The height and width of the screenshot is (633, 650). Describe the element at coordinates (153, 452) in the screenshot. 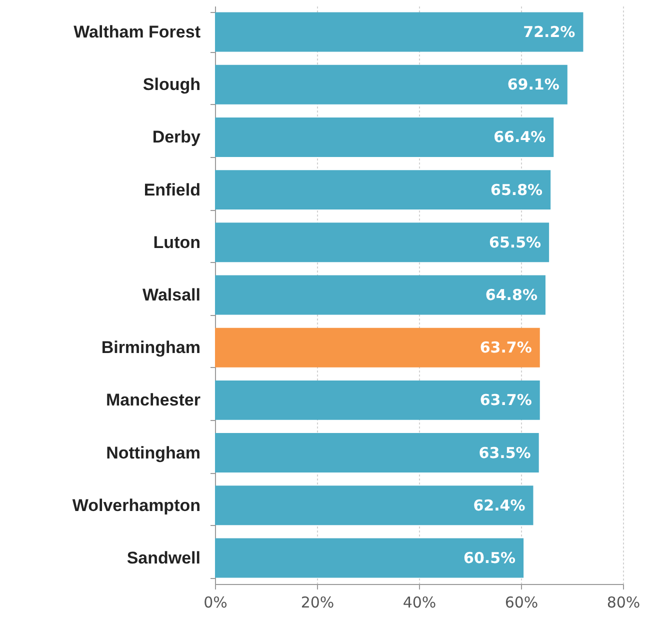

I see `y-tick-label: Nottingham` at that location.